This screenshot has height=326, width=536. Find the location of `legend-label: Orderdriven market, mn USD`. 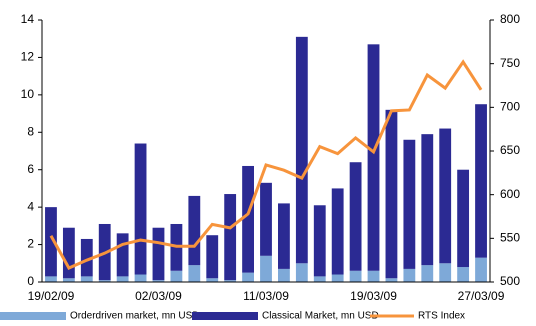

legend-label: Orderdriven market, mn USD is located at coordinates (134, 316).